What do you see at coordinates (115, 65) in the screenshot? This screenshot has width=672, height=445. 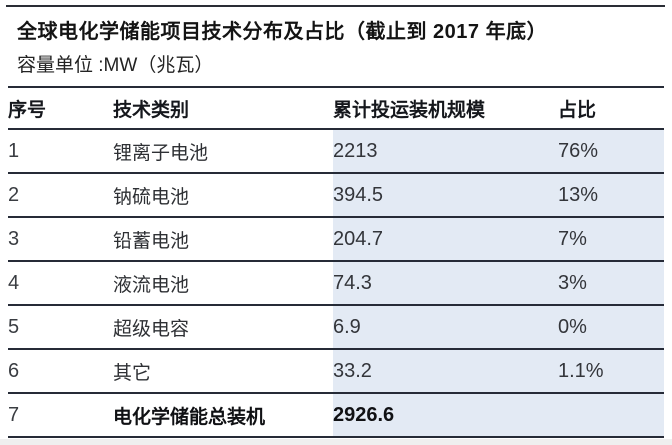 I see `capacity-unit-label: 容量单位 :MW（兆瓦）` at bounding box center [115, 65].